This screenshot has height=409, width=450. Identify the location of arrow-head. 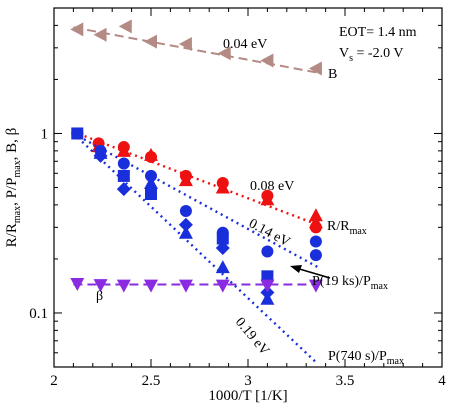
(296, 269).